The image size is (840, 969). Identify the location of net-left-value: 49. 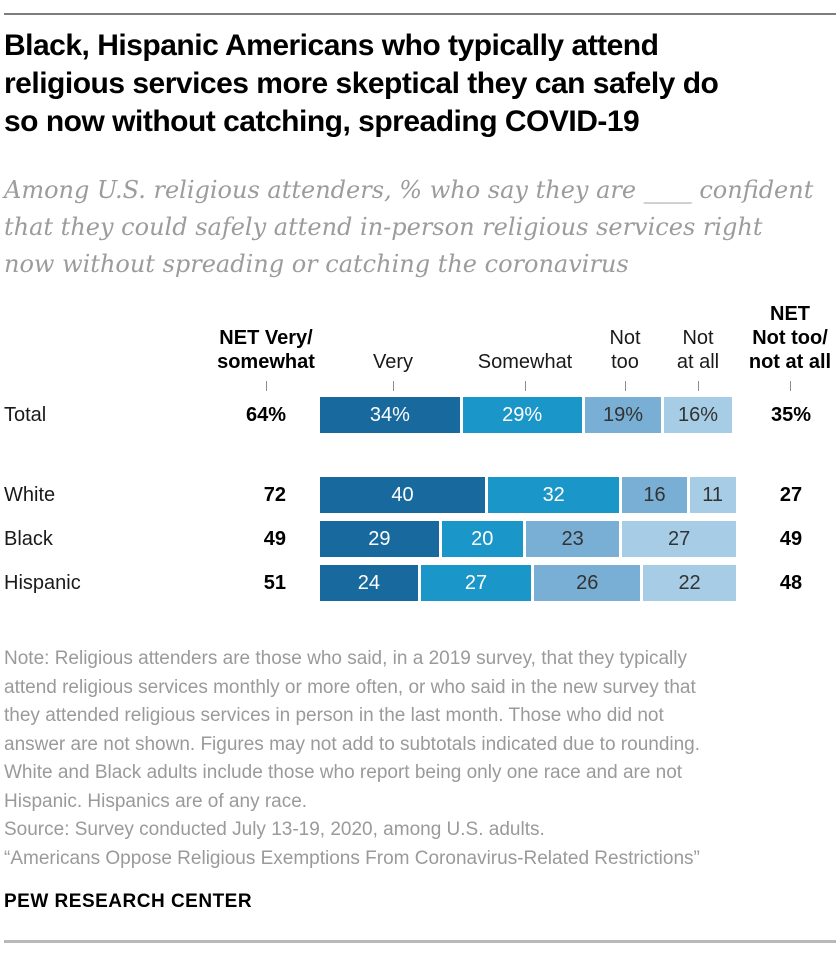
(274, 539).